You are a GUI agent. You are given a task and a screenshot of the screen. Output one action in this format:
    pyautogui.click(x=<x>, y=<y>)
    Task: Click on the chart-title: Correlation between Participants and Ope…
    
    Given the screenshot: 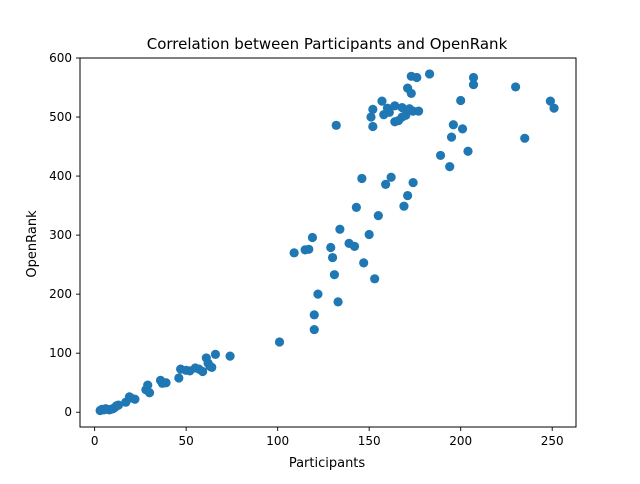 What is the action you would take?
    pyautogui.click(x=327, y=44)
    